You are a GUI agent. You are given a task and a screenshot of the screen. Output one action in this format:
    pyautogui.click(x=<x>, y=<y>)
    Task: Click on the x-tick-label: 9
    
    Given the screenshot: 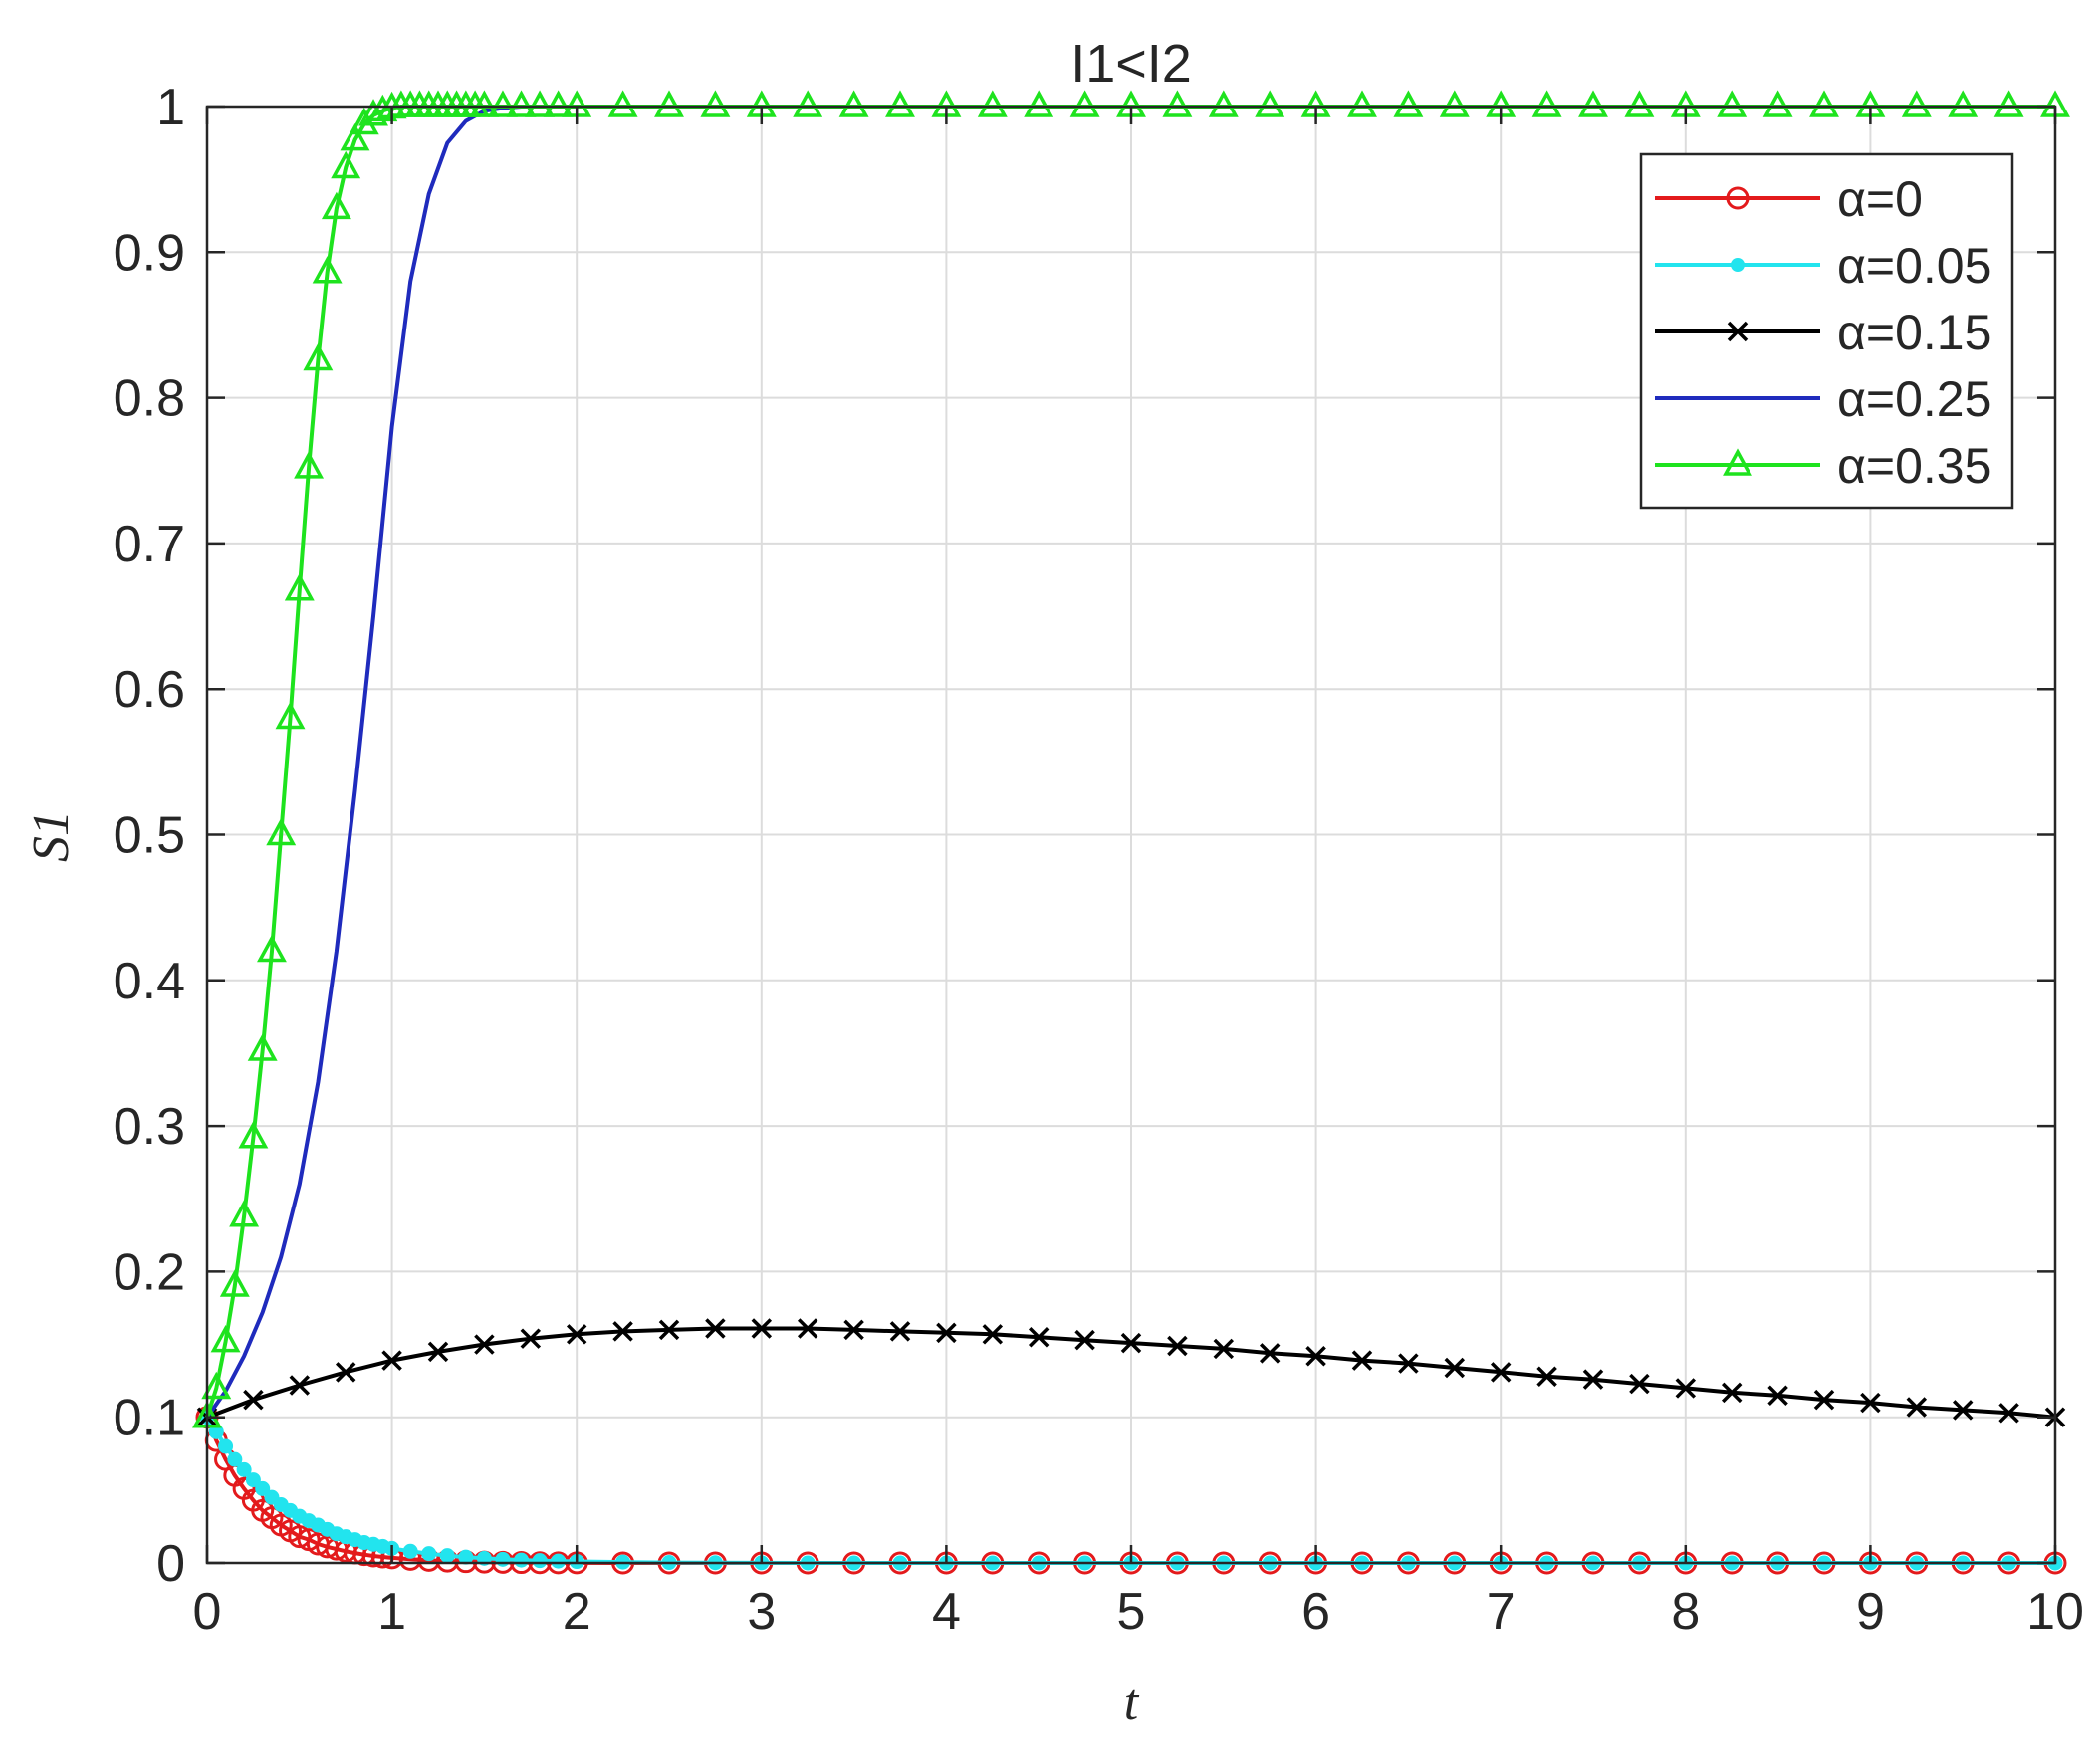 What is the action you would take?
    pyautogui.click(x=1870, y=1612)
    